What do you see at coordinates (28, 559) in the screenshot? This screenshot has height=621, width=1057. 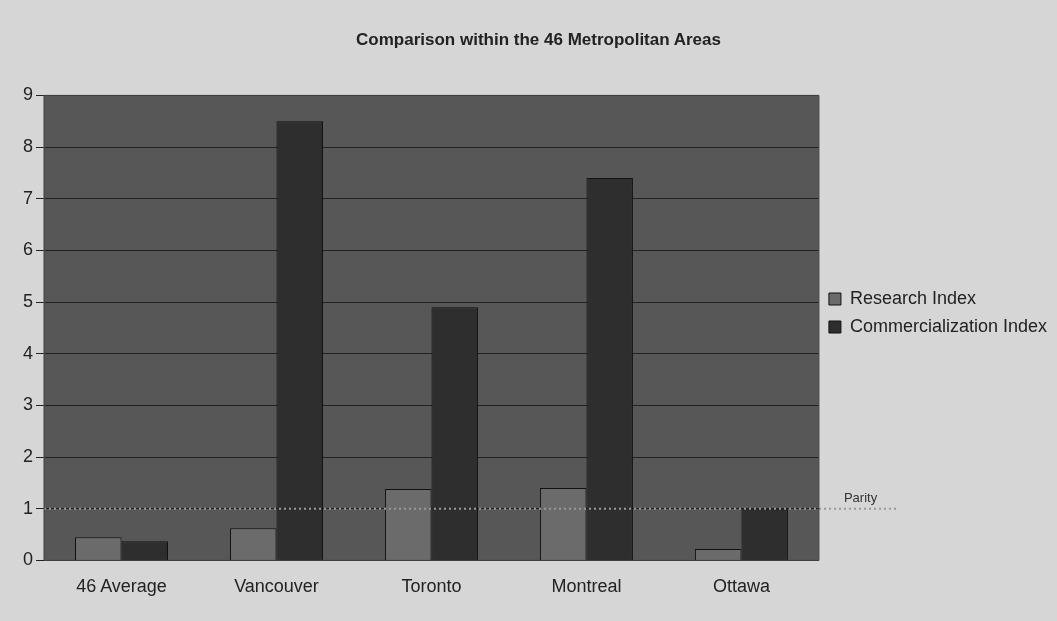 I see `y-tick-label: 0` at bounding box center [28, 559].